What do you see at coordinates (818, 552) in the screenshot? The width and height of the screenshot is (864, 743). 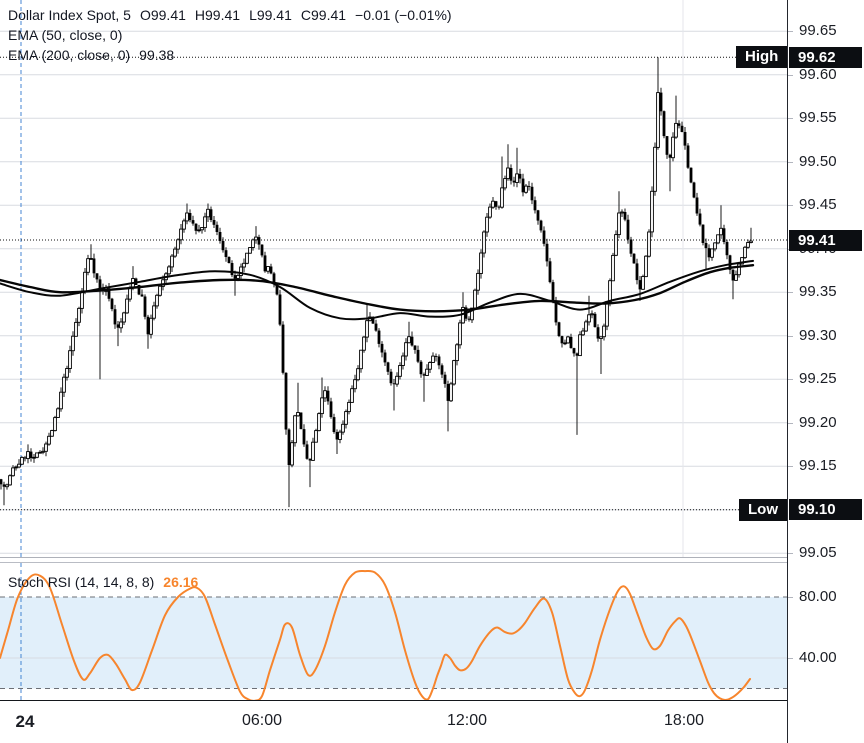 I see `price-axis-label: 99.05` at bounding box center [818, 552].